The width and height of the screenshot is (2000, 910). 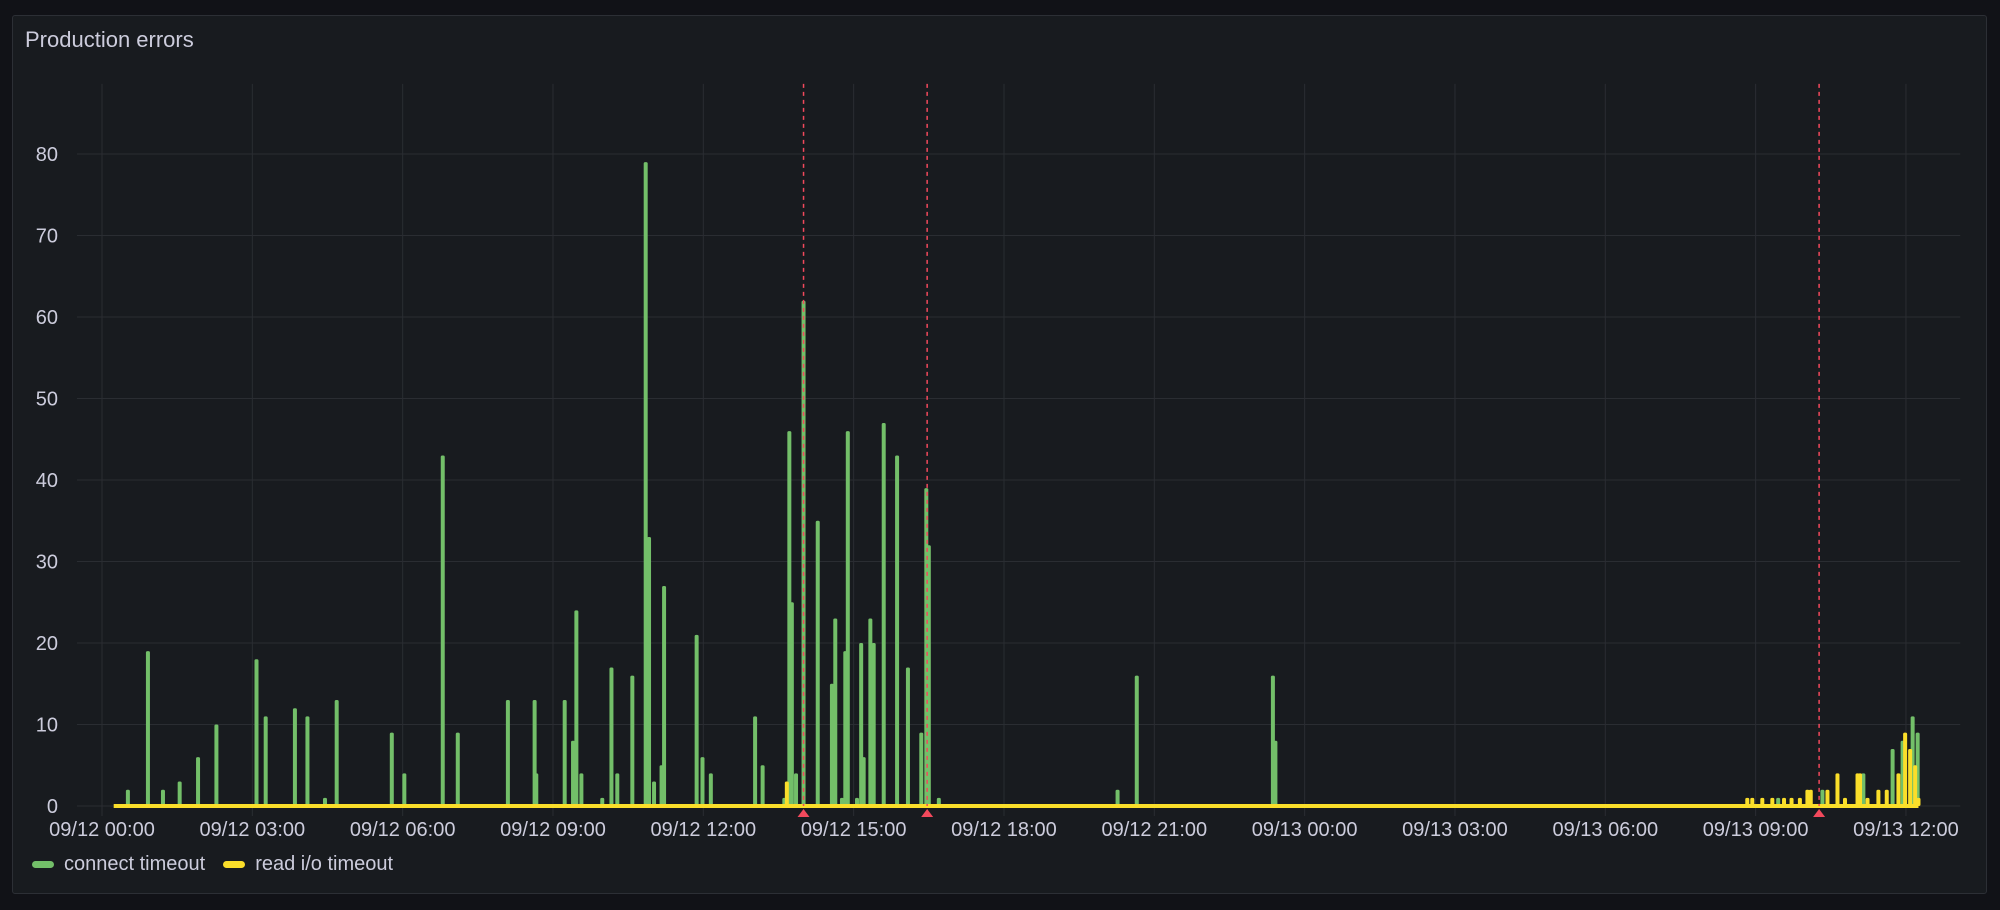 What do you see at coordinates (47, 318) in the screenshot?
I see `y-tick-label: 60` at bounding box center [47, 318].